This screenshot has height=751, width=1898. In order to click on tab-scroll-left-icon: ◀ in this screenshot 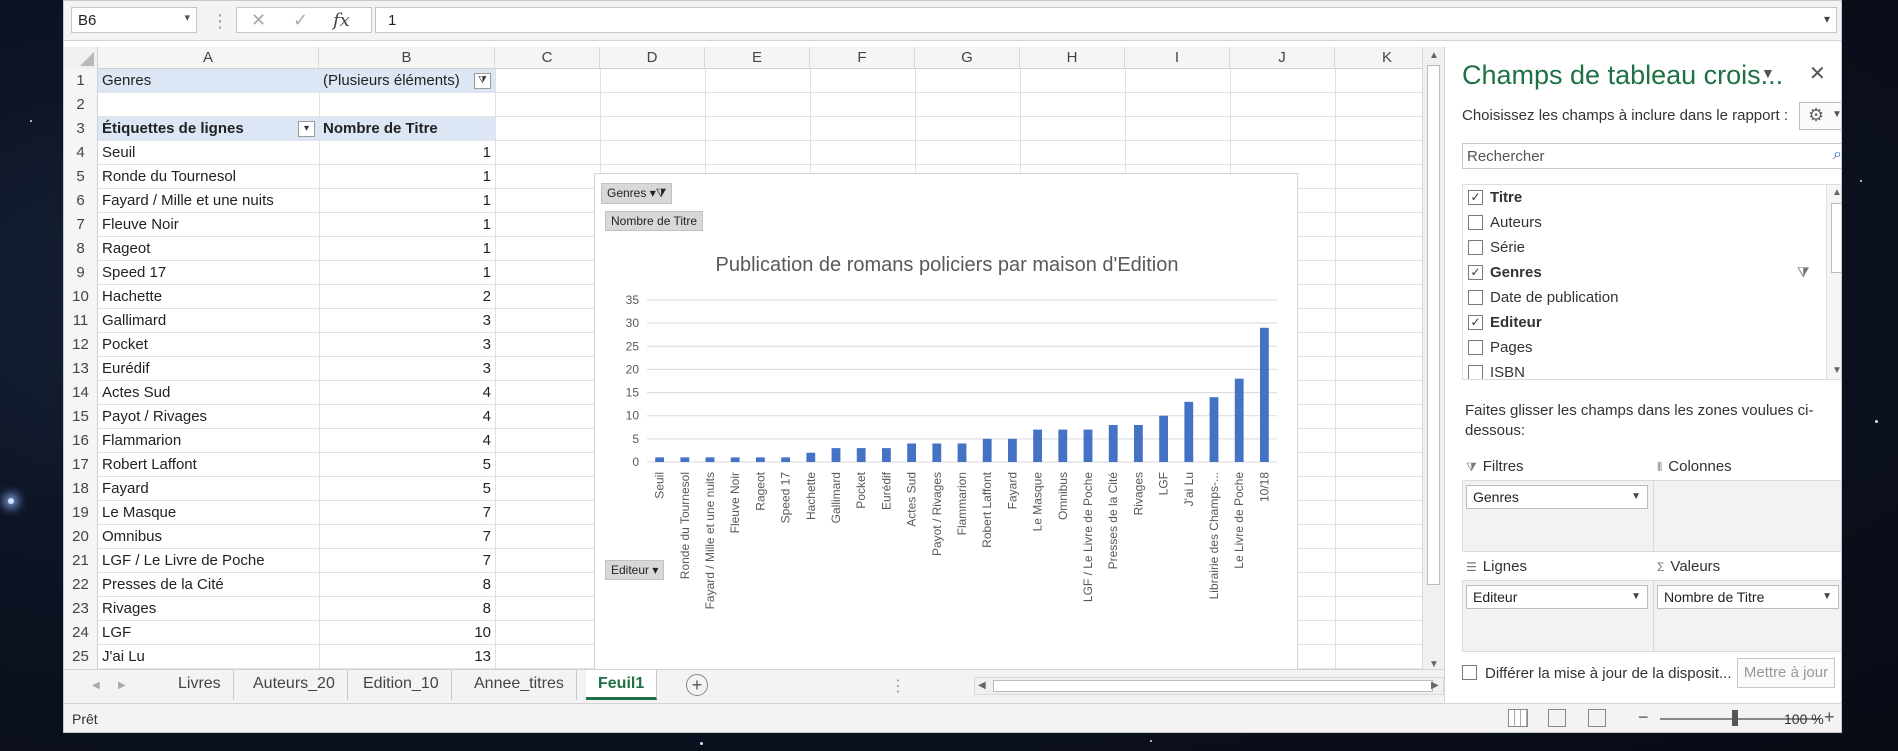, I will do `click(96, 685)`.